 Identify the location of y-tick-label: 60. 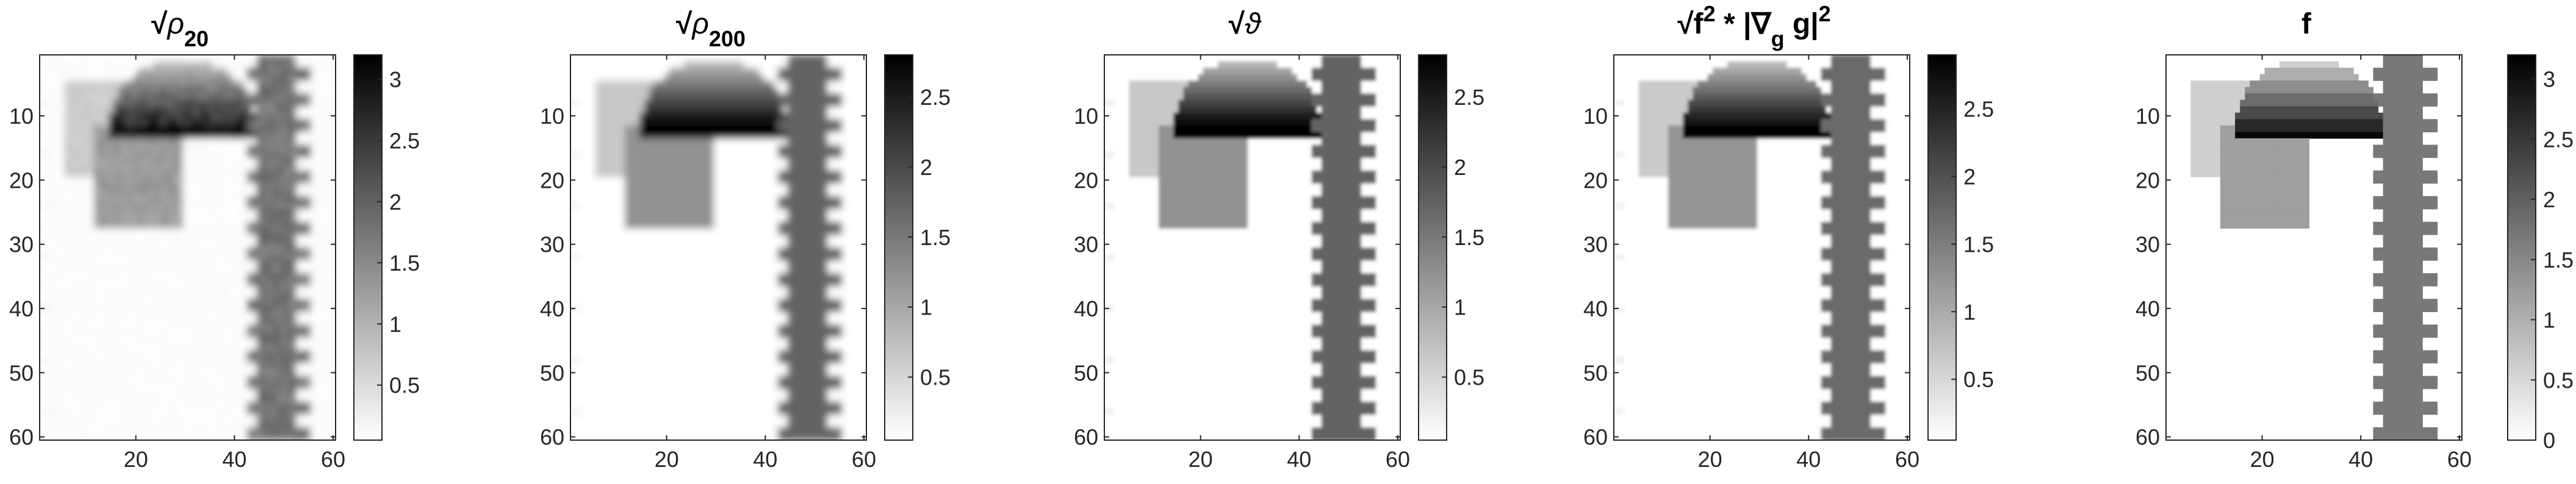
(552, 437).